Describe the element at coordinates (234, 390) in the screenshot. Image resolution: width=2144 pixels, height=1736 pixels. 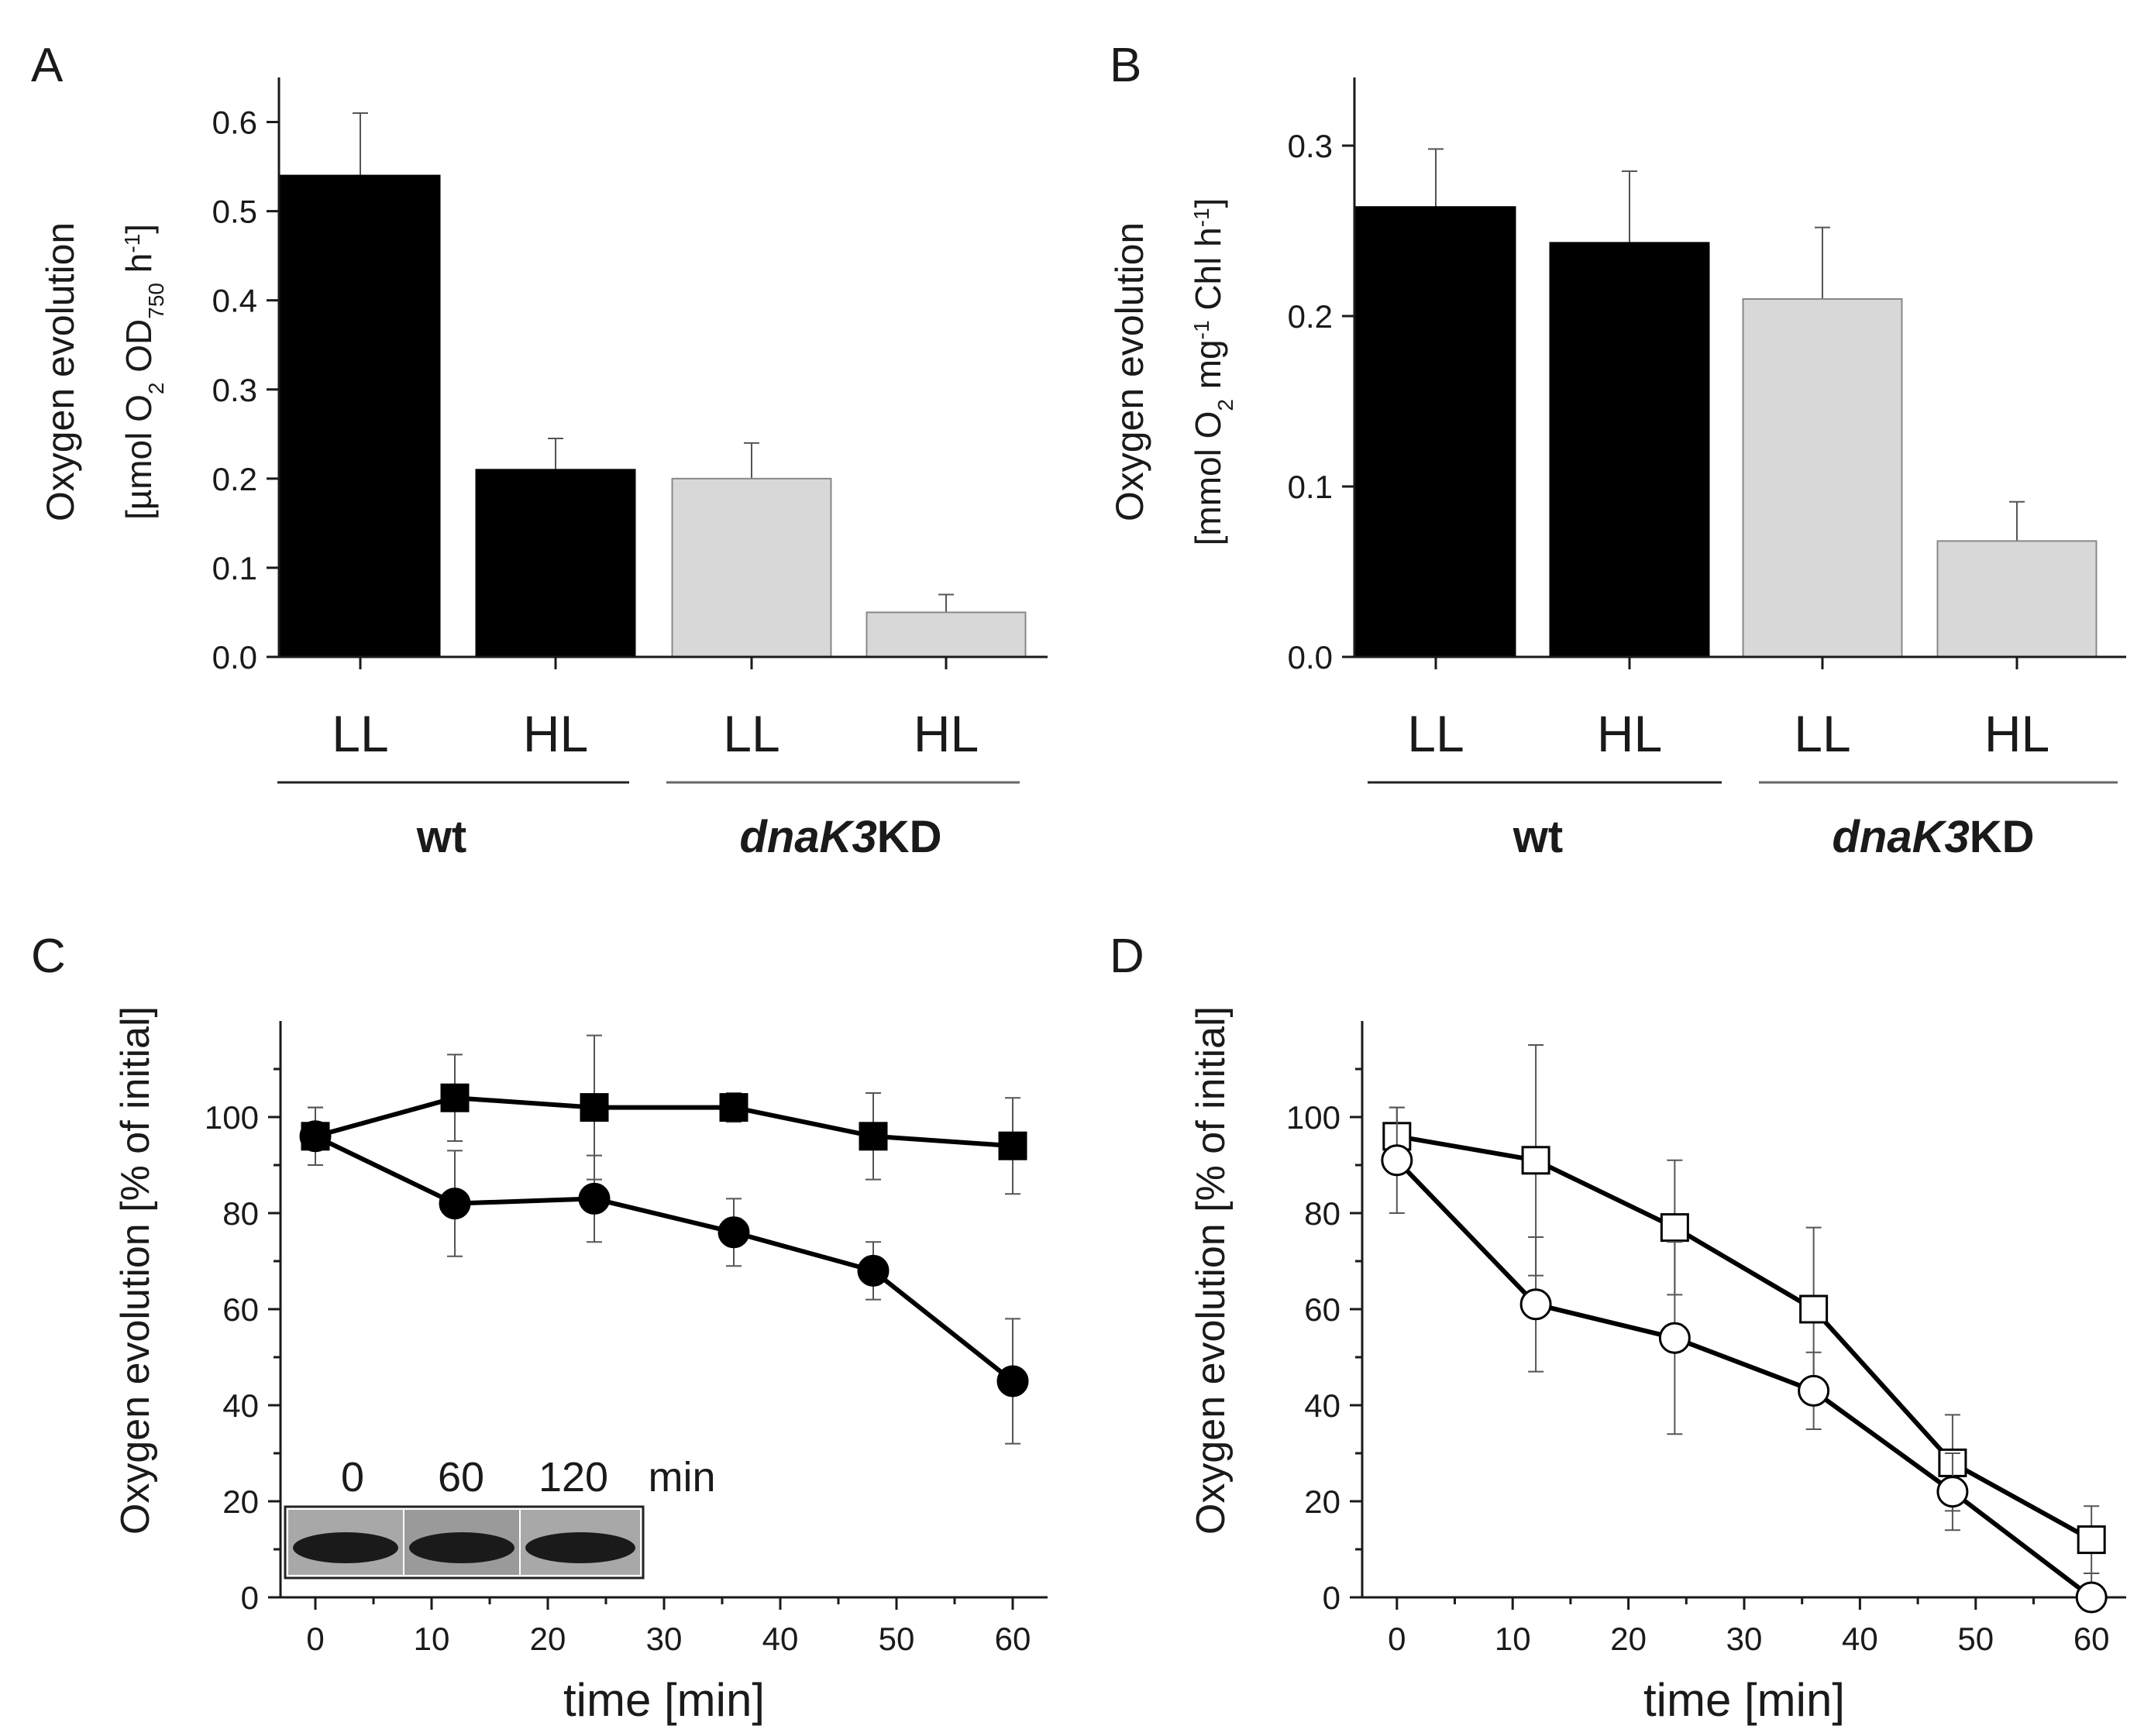
I see `y-tick-label: 0.3` at that location.